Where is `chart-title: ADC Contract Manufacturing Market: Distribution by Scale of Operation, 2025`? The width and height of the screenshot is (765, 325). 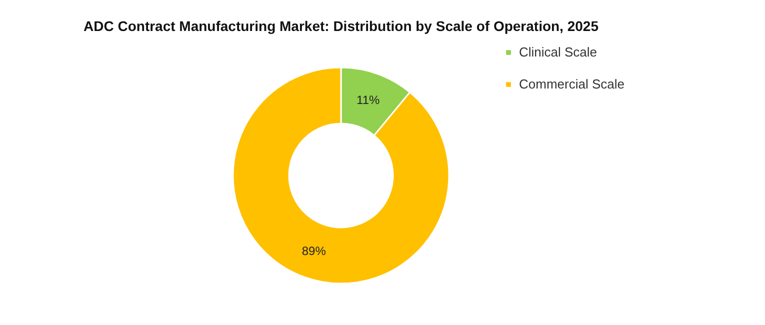
chart-title: ADC Contract Manufacturing Market: Distribution by Scale of Operation, 2025 is located at coordinates (341, 26).